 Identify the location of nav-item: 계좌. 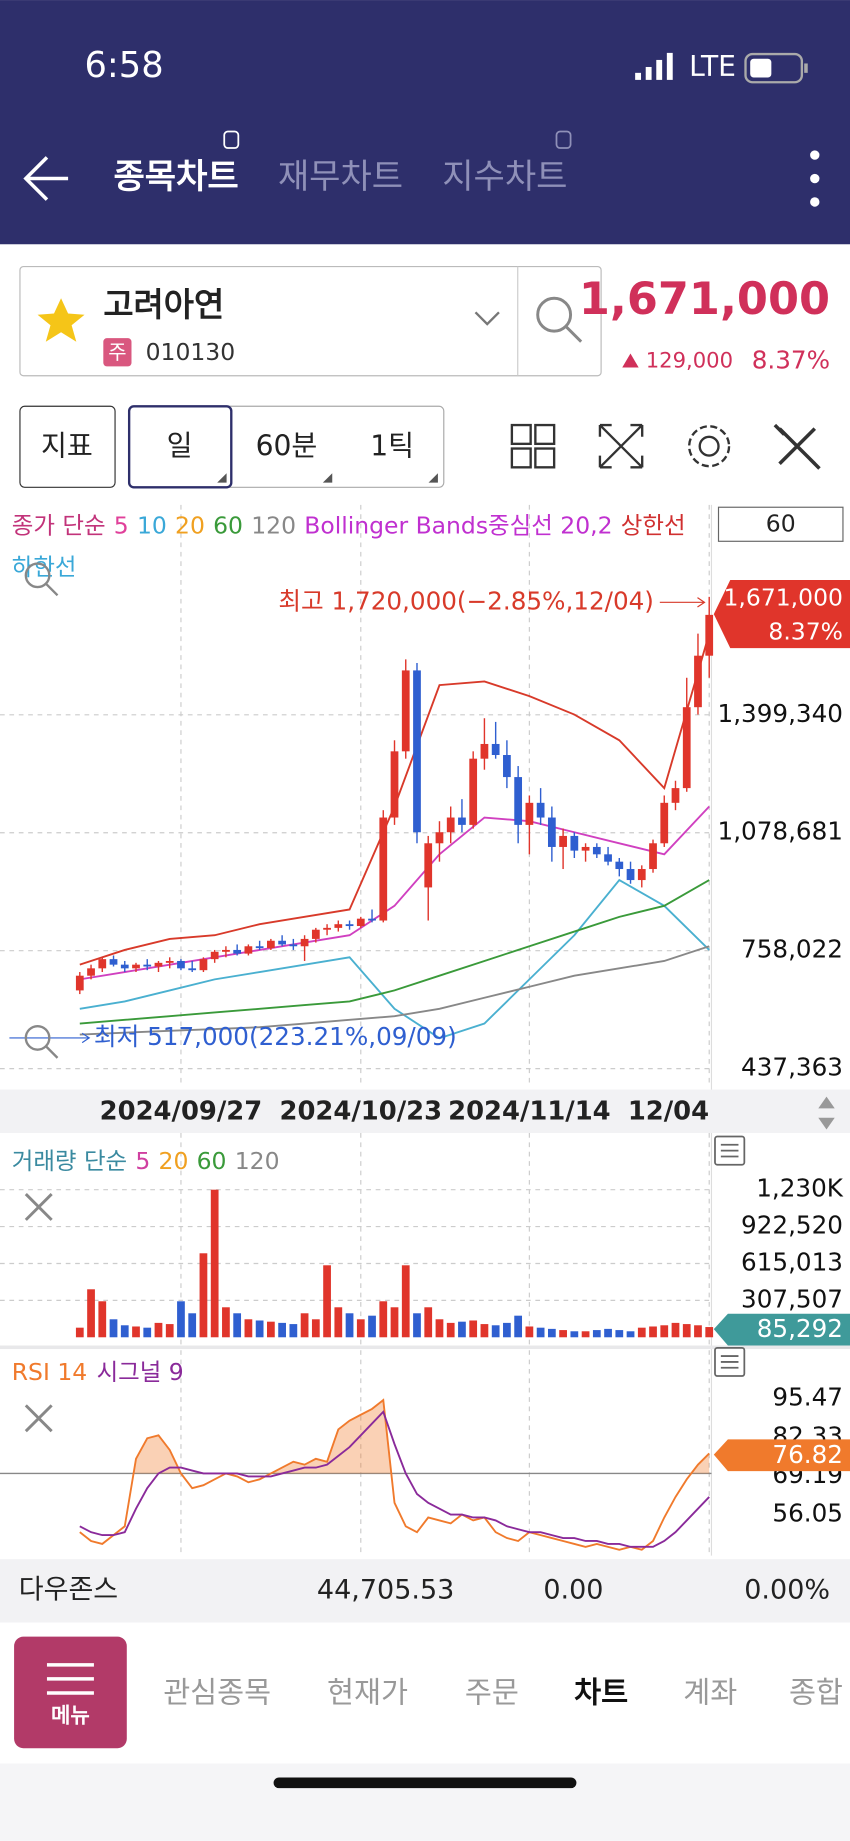
(710, 1693).